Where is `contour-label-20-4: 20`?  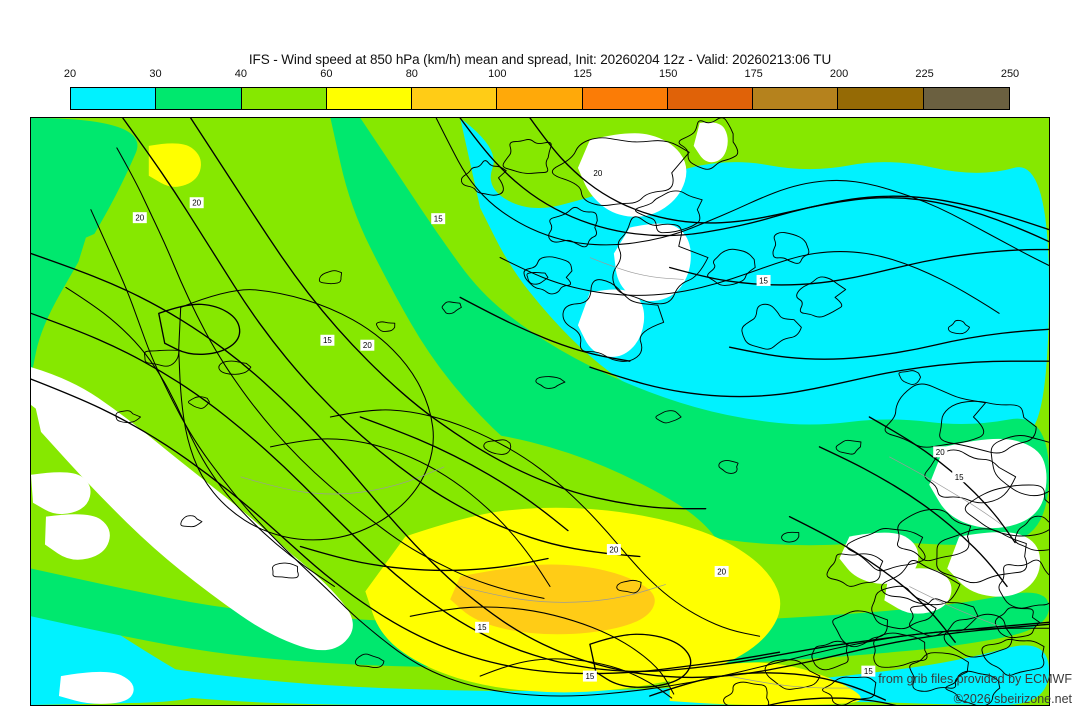 contour-label-20-4: 20 is located at coordinates (613, 550).